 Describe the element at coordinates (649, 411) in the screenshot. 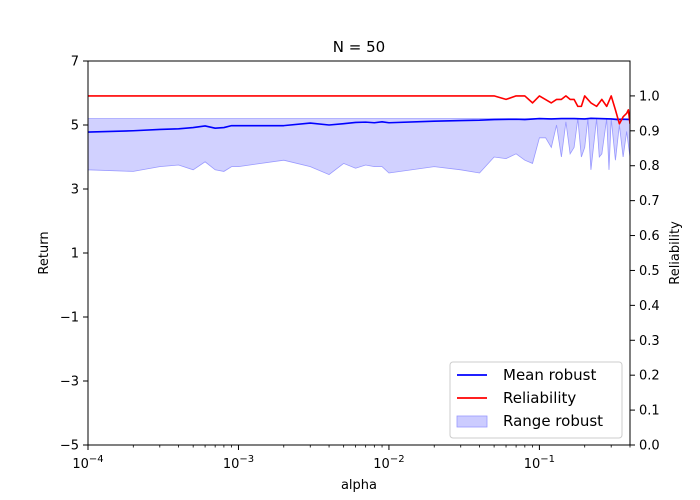

I see `y-right-tick-label: 0.1` at that location.